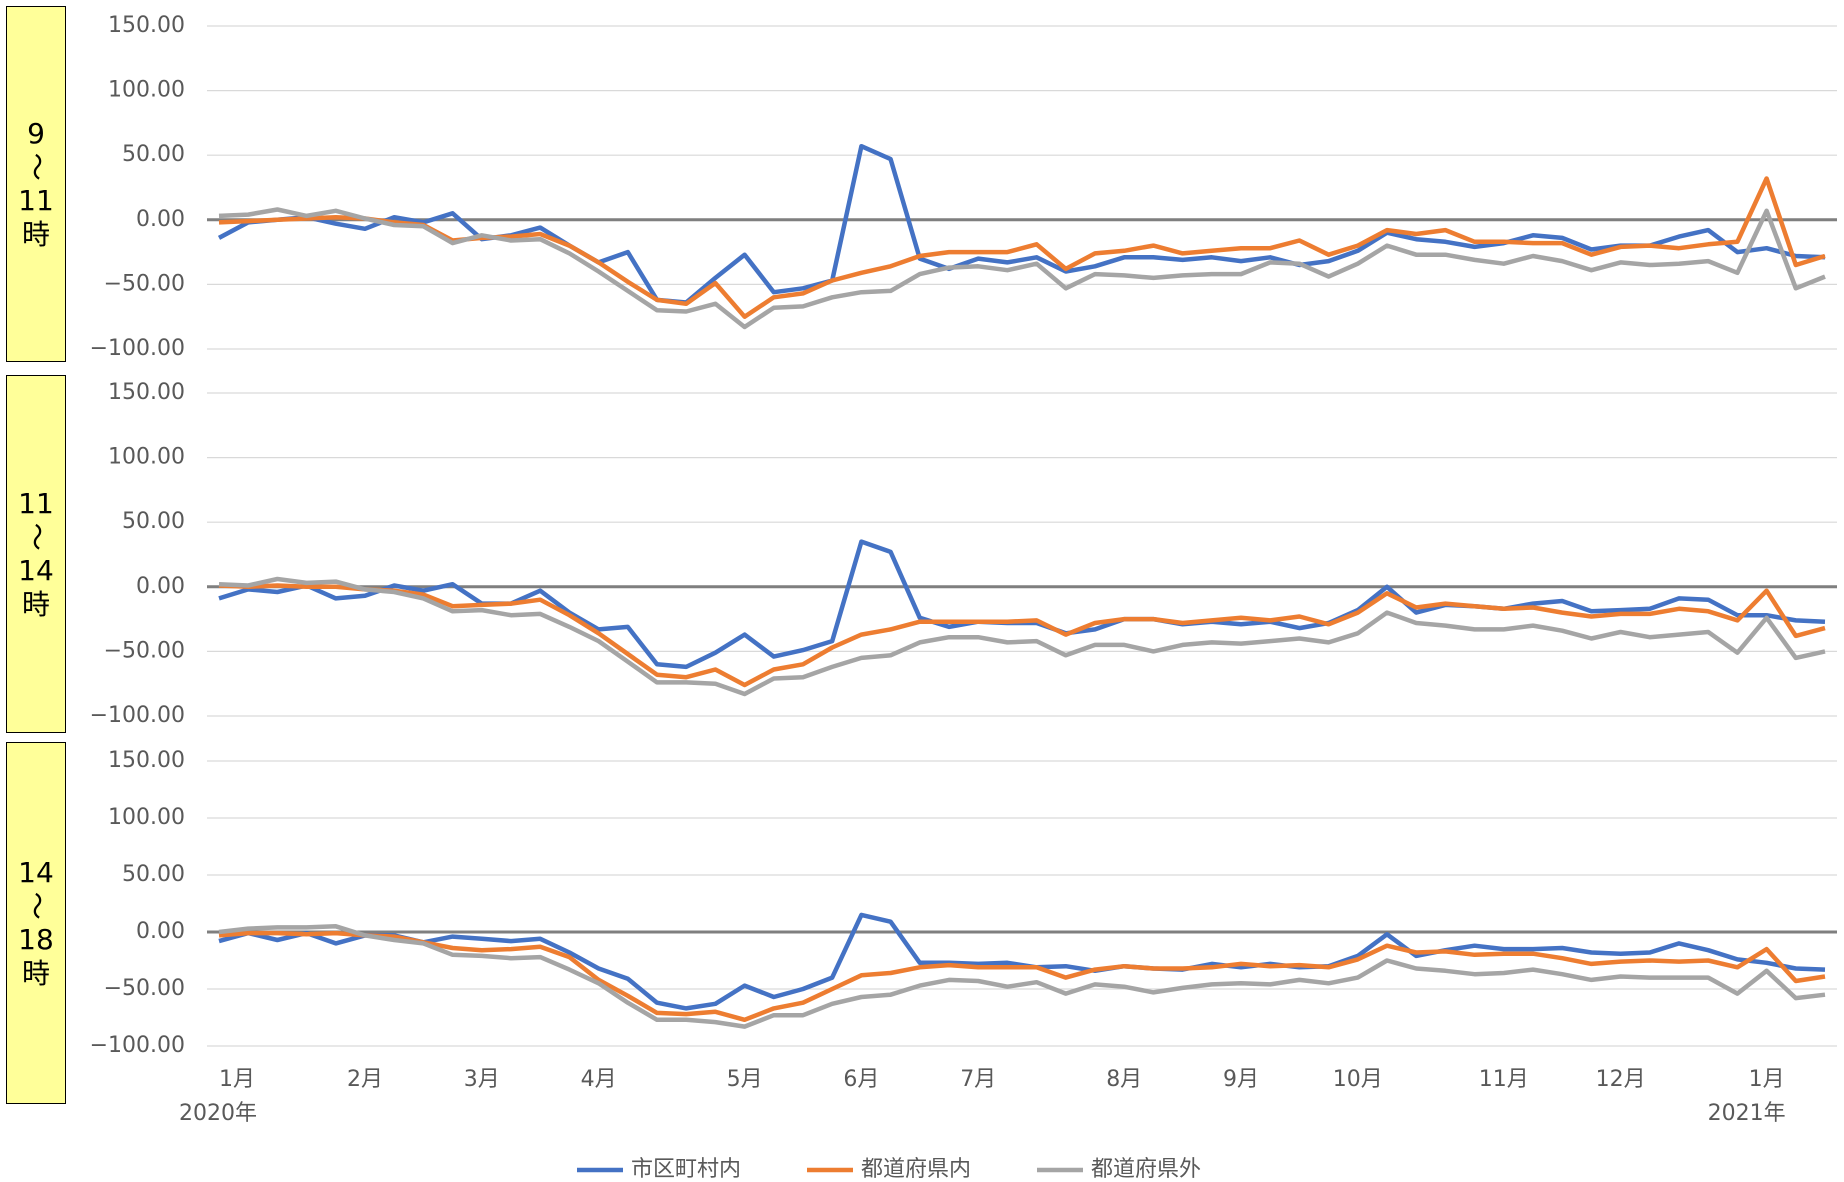 This screenshot has height=1182, width=1844. What do you see at coordinates (978, 1079) in the screenshot?
I see `x-tick-label: 7月` at bounding box center [978, 1079].